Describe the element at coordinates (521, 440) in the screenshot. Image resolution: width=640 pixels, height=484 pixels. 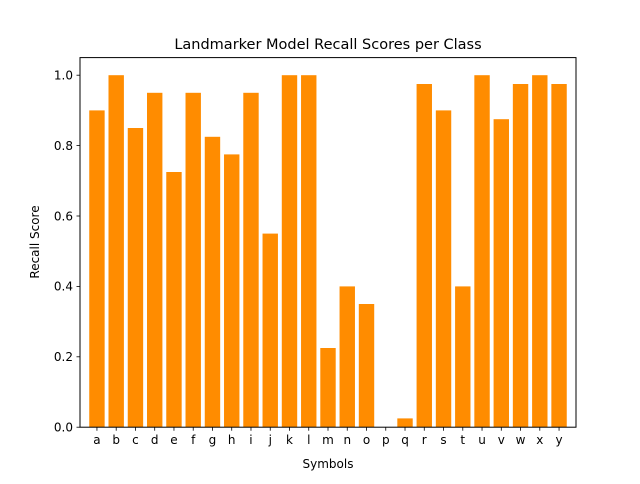
I see `x-tick-label: w` at that location.